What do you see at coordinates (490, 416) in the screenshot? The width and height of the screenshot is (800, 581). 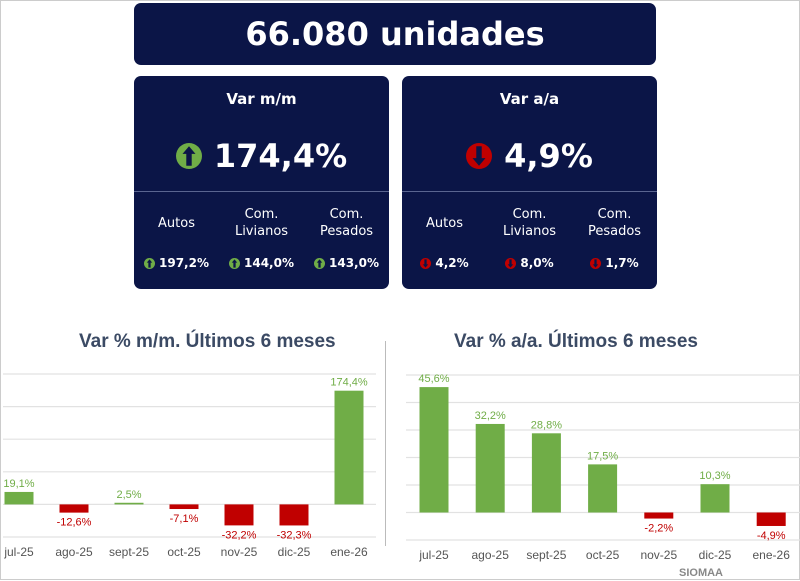 I see `data-label: 32,2%` at bounding box center [490, 416].